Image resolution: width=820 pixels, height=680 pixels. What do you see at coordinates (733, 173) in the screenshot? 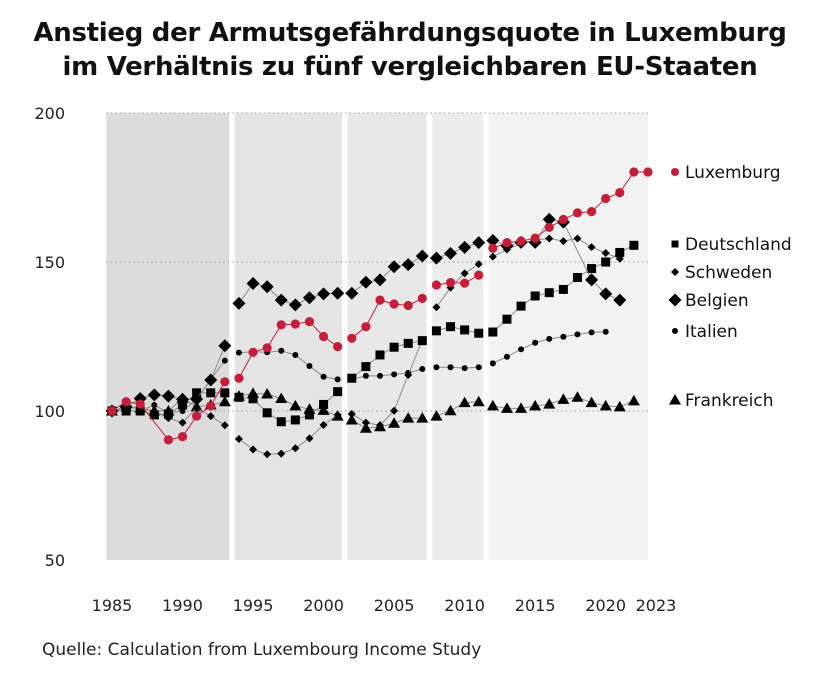
I see `legend-label-luxemburg: Luxemburg` at bounding box center [733, 173].